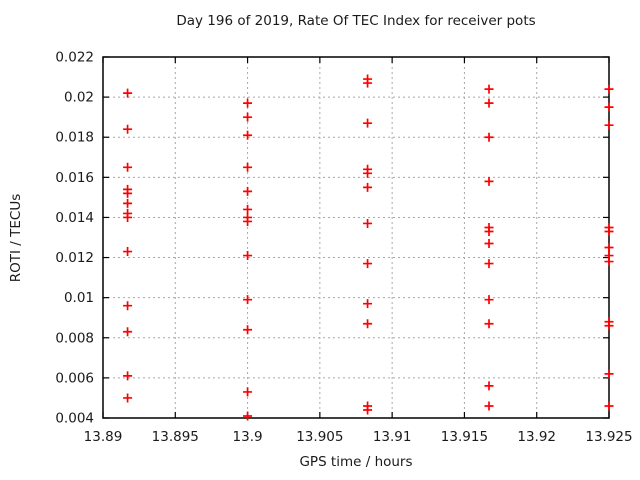 This screenshot has width=640, height=480. Describe the element at coordinates (79, 98) in the screenshot. I see `y-tick-label: 0.02` at that location.